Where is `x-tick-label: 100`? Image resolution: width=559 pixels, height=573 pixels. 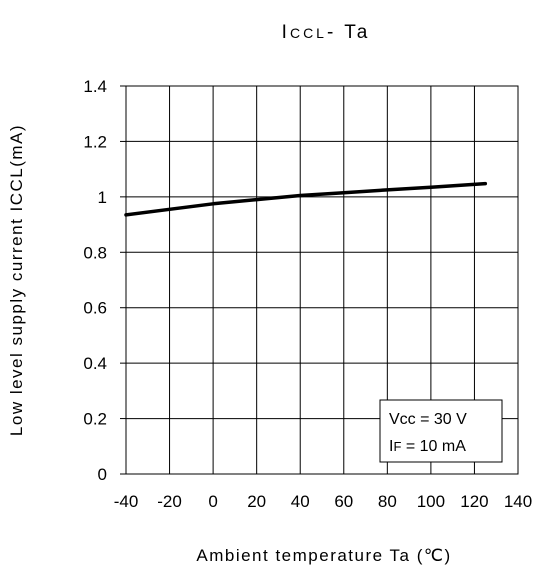 x-tick-label: 100 is located at coordinates (431, 501).